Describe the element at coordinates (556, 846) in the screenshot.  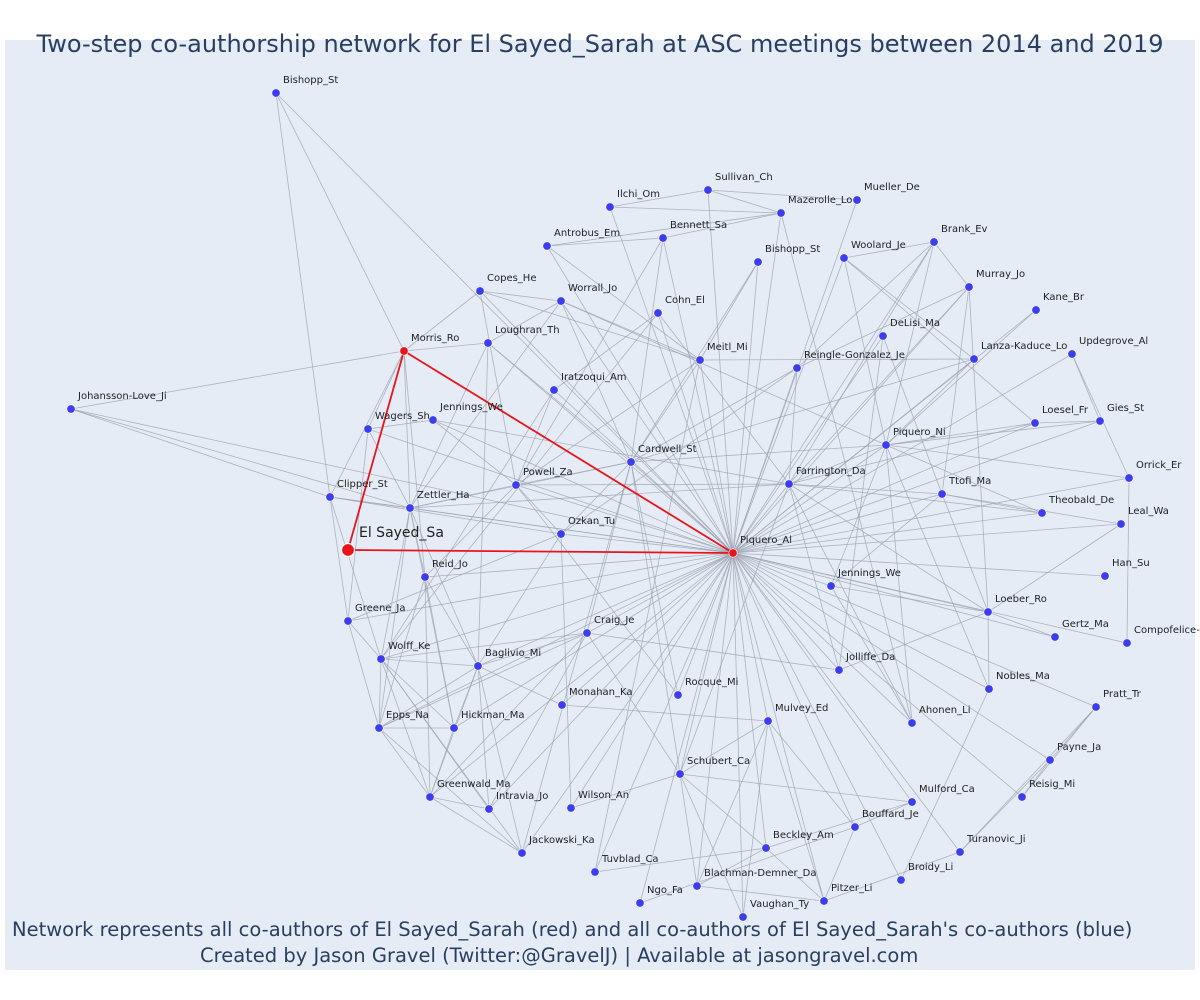
I see `node-jackowski: Jackowski_Ka` at that location.